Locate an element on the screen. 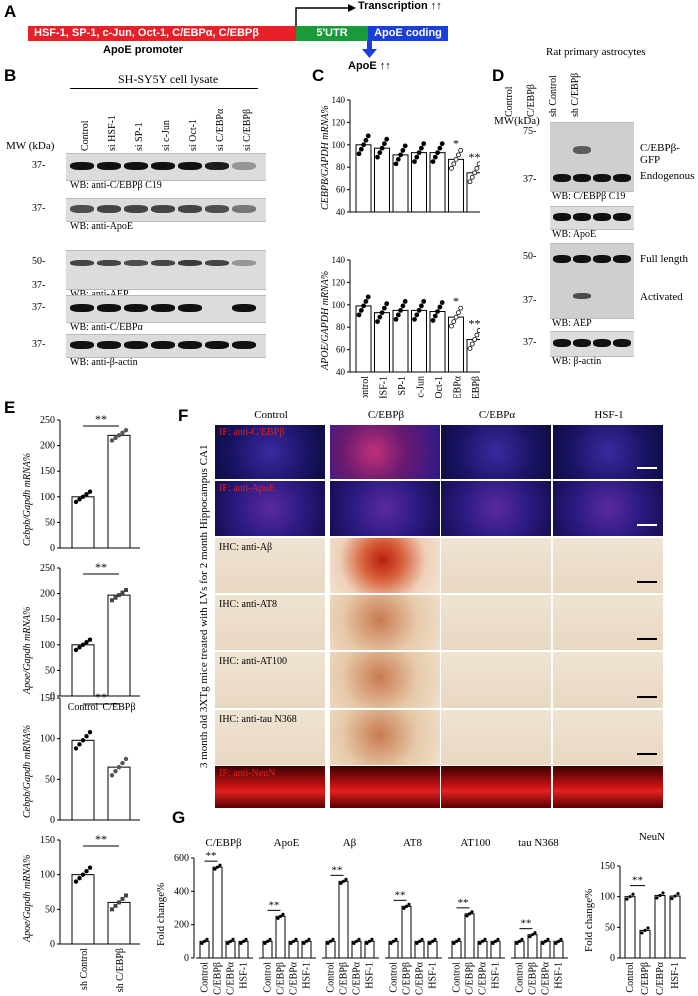  panel-label-a: A is located at coordinates (10, 11).